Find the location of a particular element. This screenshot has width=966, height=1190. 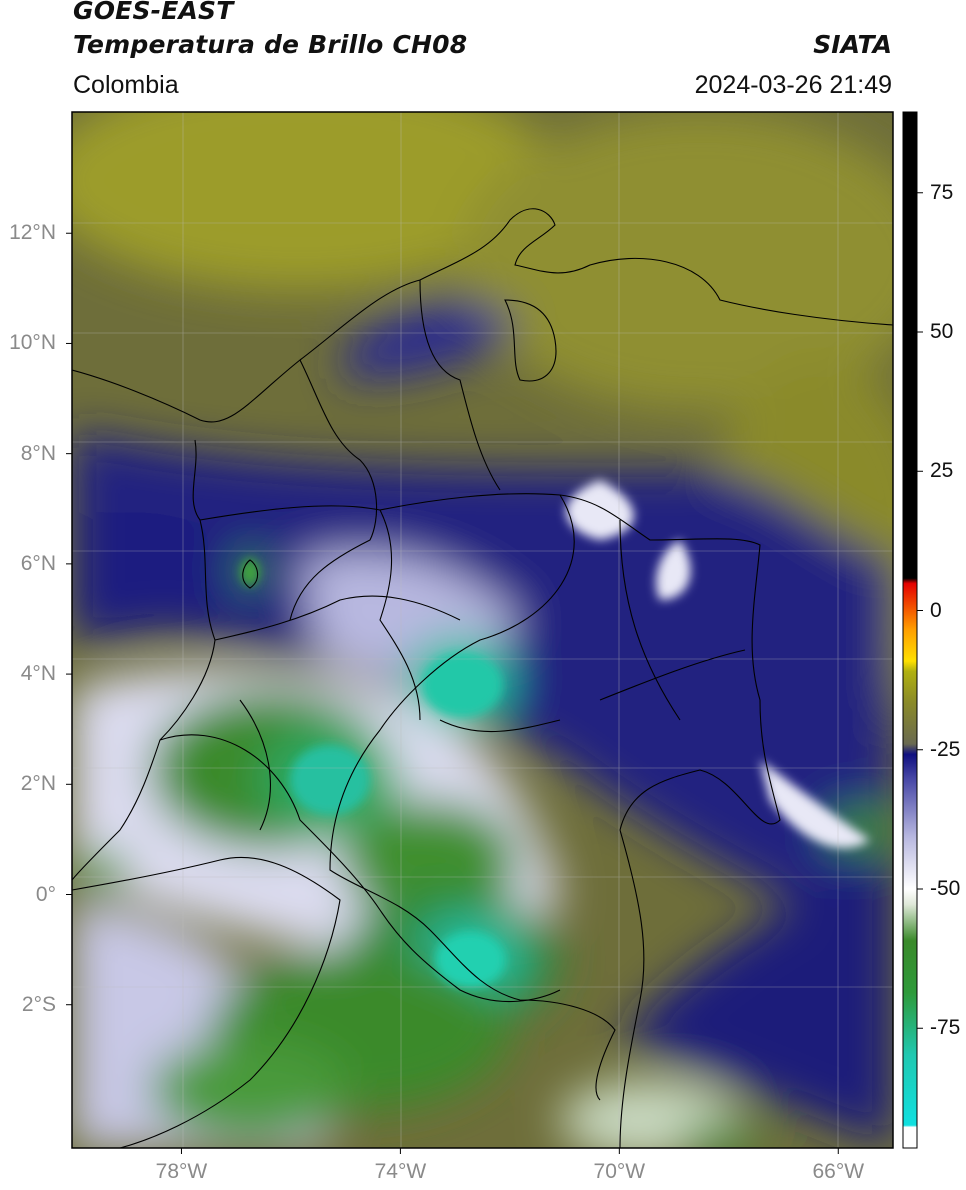

colorbar-tick-label: 50 is located at coordinates (942, 331).